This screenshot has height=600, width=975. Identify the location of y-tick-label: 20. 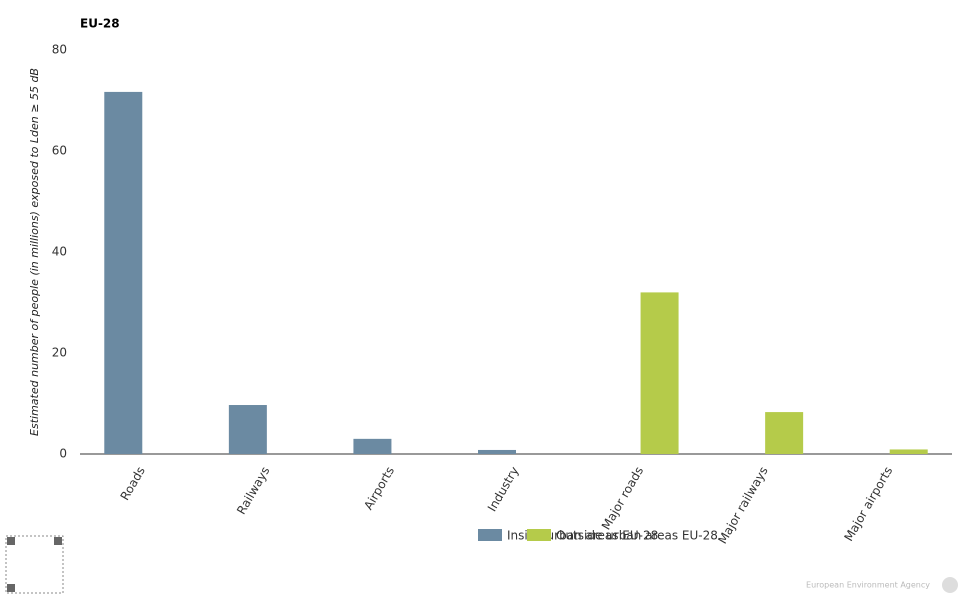
(59, 353).